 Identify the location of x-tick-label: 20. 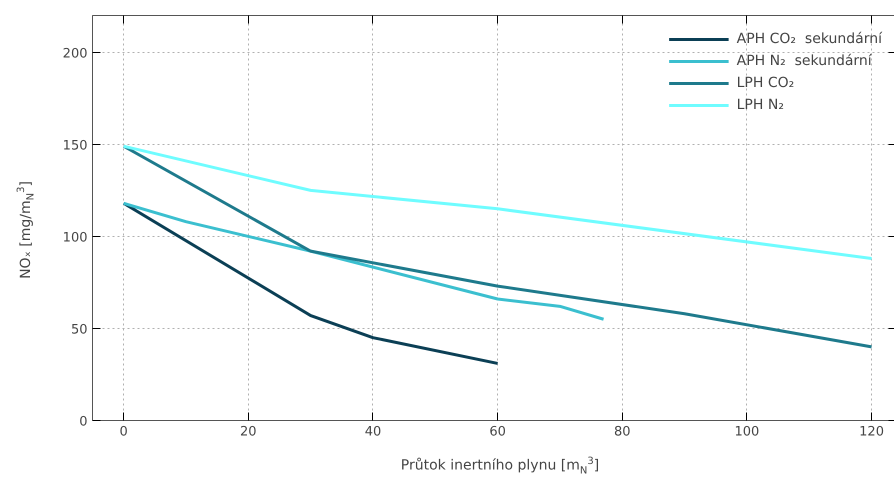
(248, 432).